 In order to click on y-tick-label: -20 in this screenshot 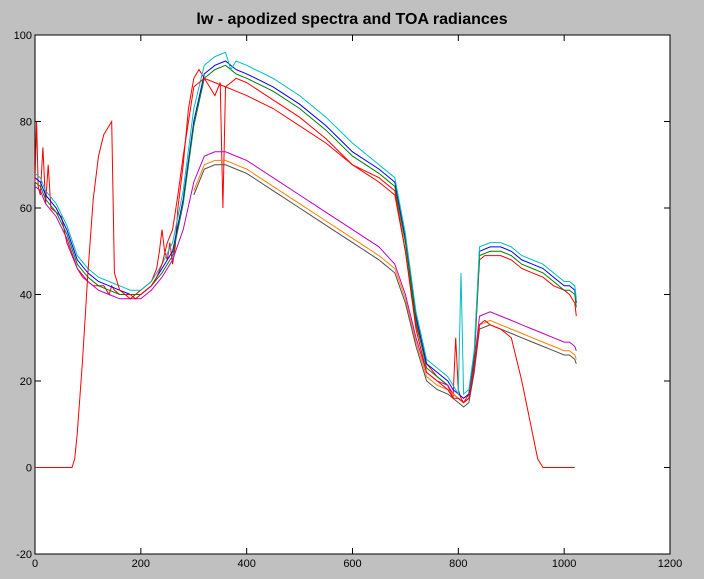, I will do `click(24, 555)`.